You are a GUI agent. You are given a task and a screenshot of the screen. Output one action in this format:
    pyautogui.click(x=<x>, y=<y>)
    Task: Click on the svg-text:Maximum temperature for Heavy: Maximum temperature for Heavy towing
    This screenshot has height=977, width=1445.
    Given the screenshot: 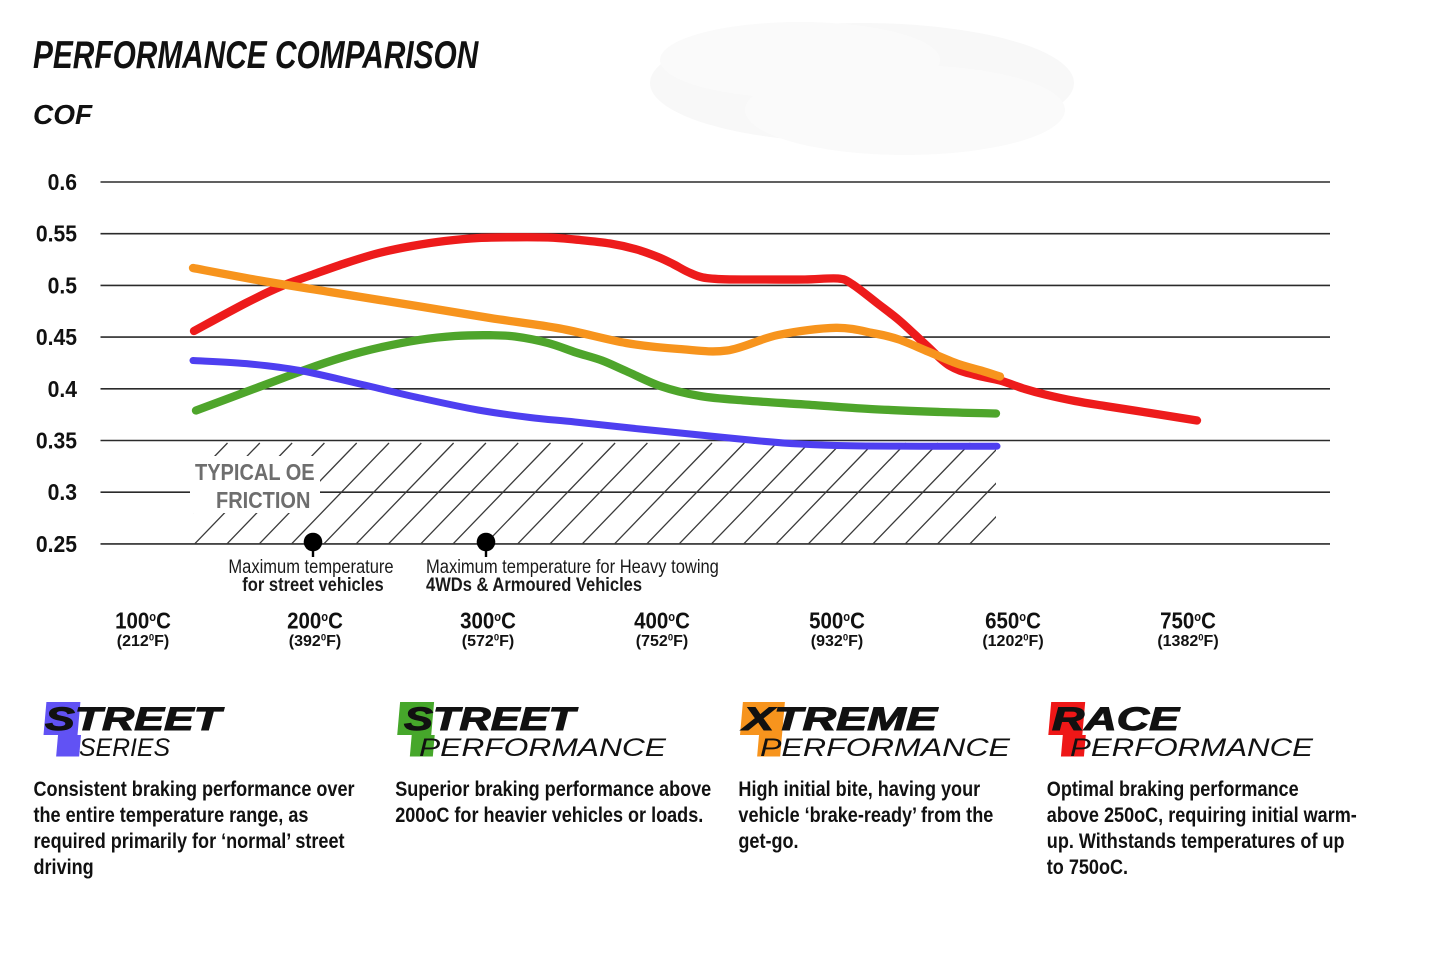 What is the action you would take?
    pyautogui.click(x=572, y=566)
    